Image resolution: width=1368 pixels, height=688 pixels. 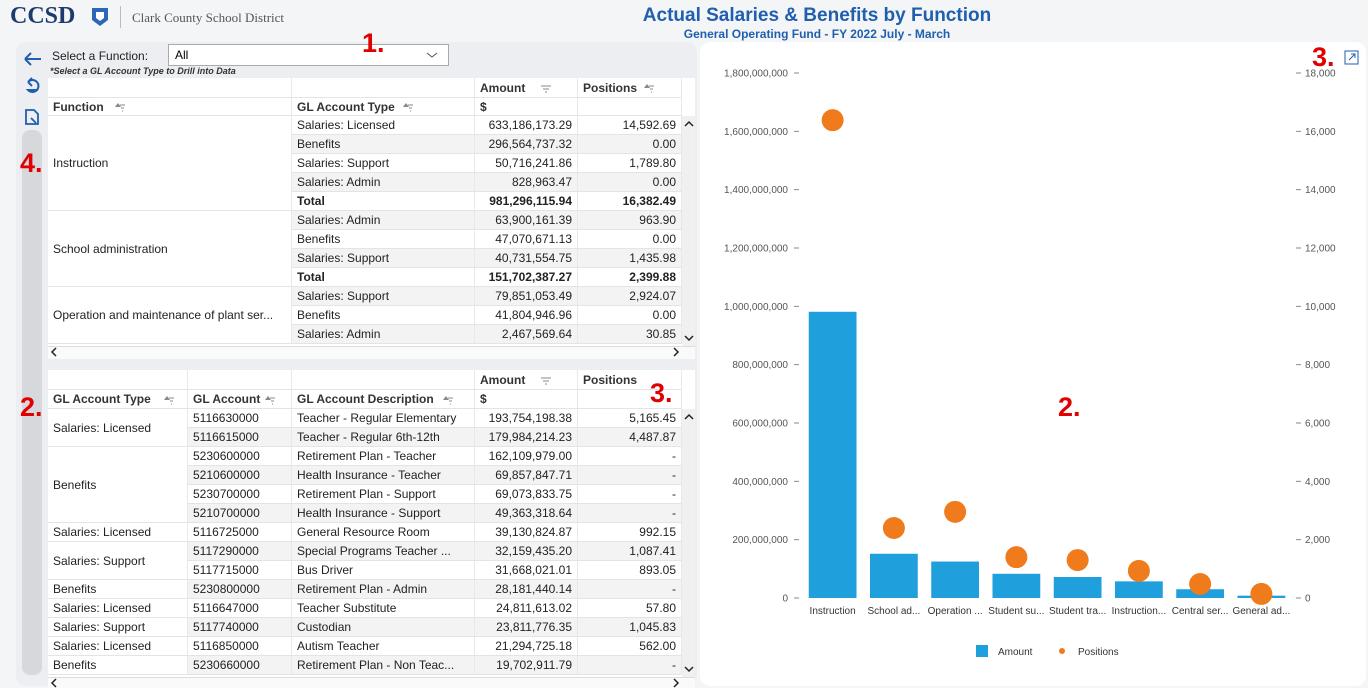 What do you see at coordinates (1320, 307) in the screenshot?
I see `y2-tick-label: 10,000` at bounding box center [1320, 307].